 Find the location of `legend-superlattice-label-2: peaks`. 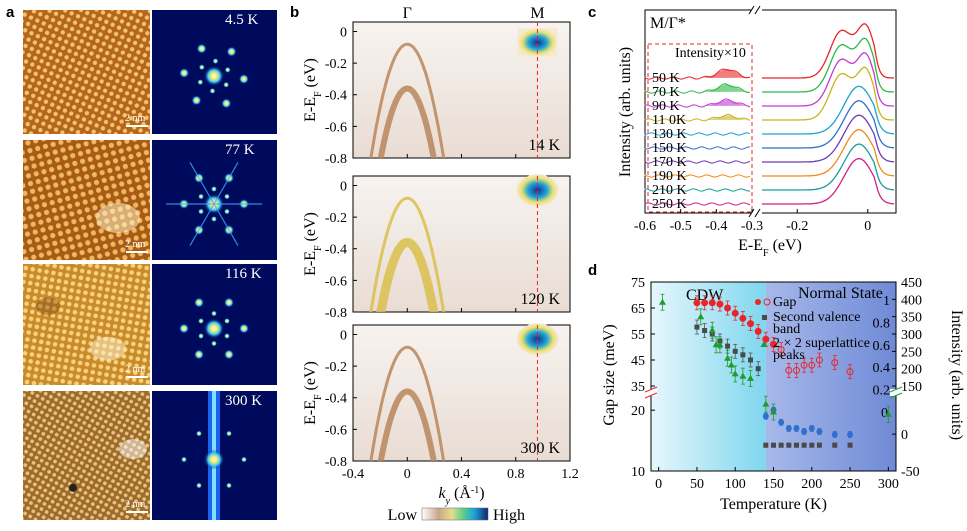

legend-superlattice-label-2: peaks is located at coordinates (789, 355).